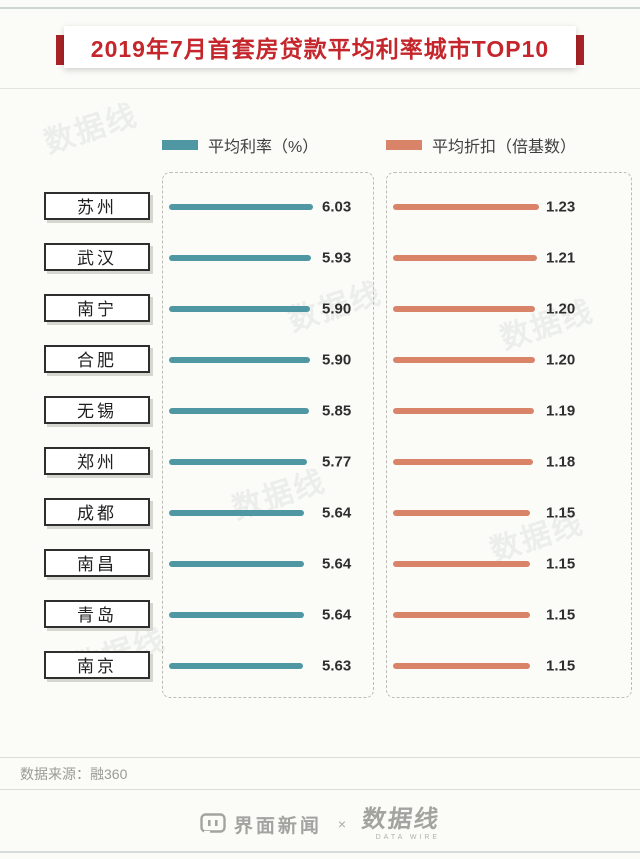 The width and height of the screenshot is (640, 859). Describe the element at coordinates (320, 88) in the screenshot. I see `header-divider` at that location.